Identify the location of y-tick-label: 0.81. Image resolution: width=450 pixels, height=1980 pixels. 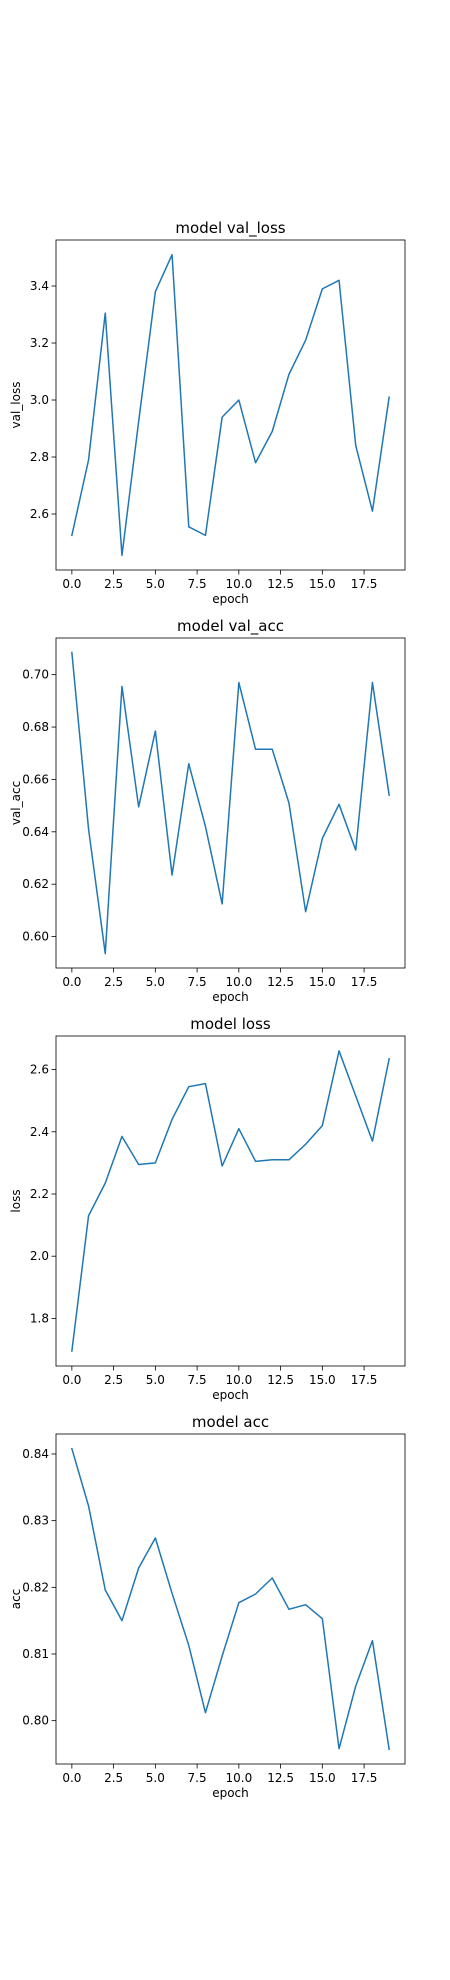
(35, 1654).